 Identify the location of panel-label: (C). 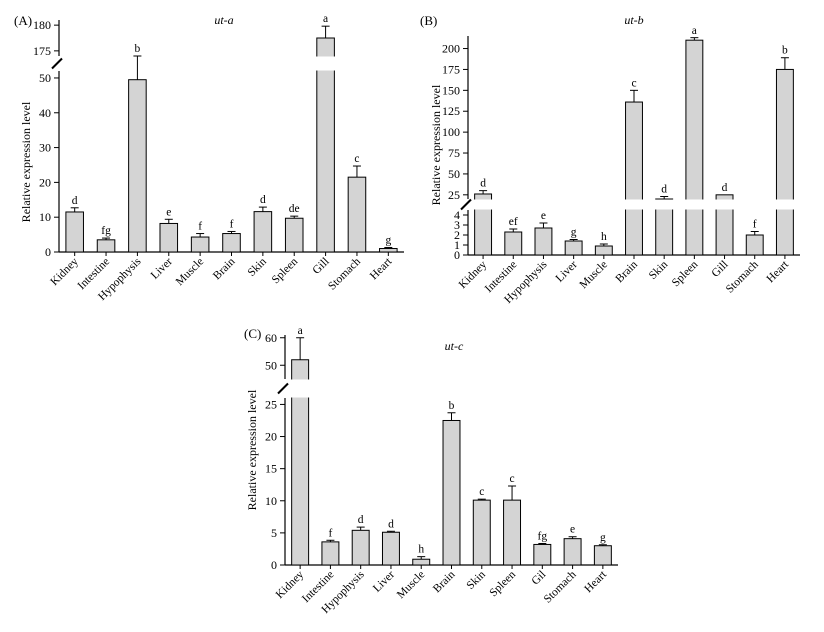
(252, 333).